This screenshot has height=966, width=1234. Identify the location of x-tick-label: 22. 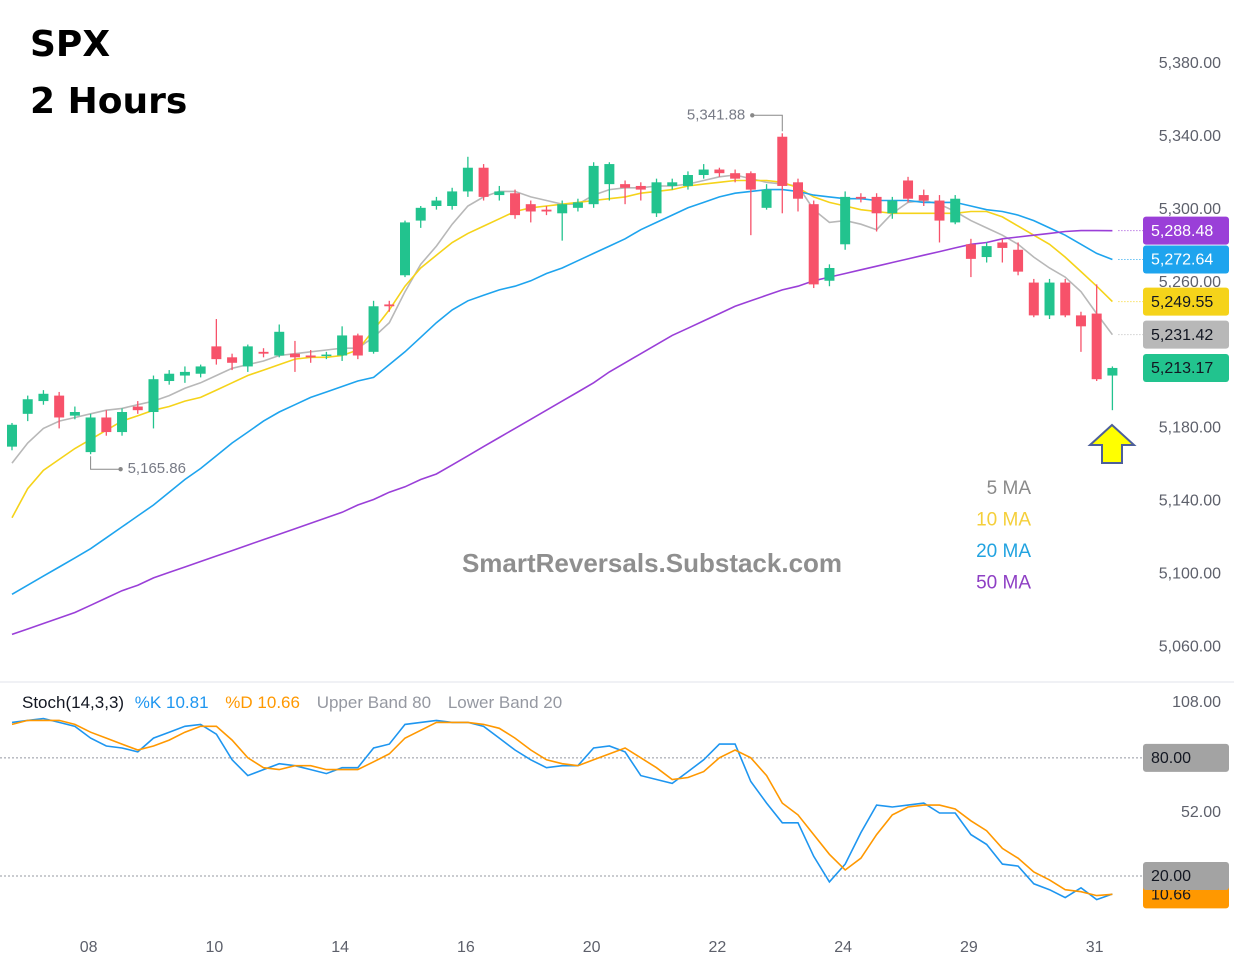
(718, 947).